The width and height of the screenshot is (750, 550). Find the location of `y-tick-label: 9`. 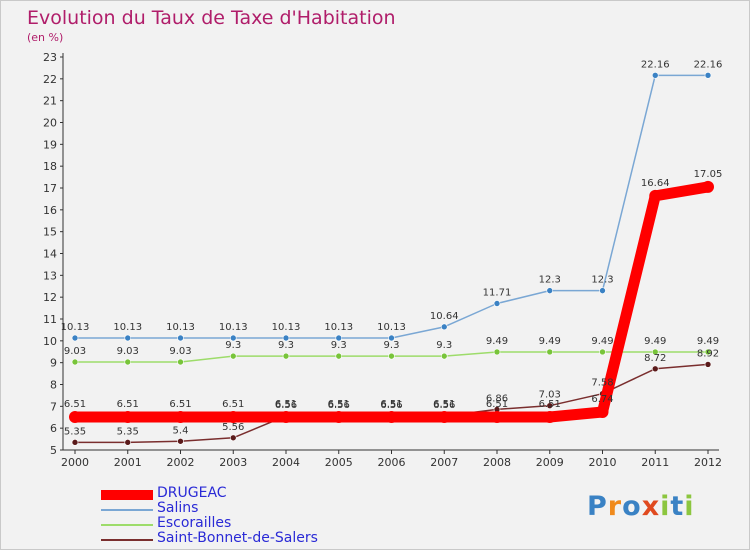

y-tick-label: 9 is located at coordinates (53, 363).